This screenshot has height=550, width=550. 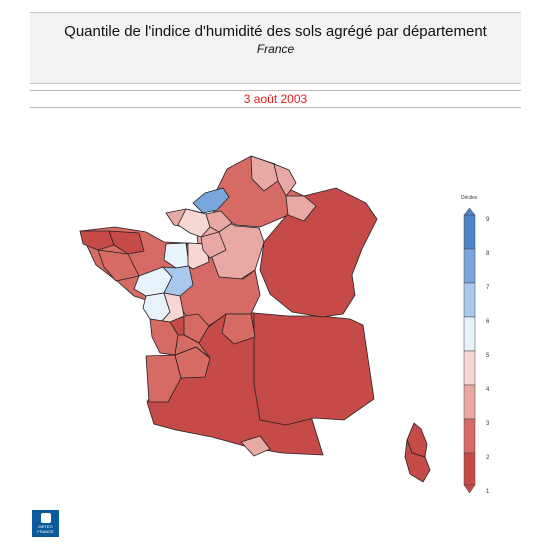 What do you see at coordinates (488, 492) in the screenshot?
I see `legend-tick-1: 1` at bounding box center [488, 492].